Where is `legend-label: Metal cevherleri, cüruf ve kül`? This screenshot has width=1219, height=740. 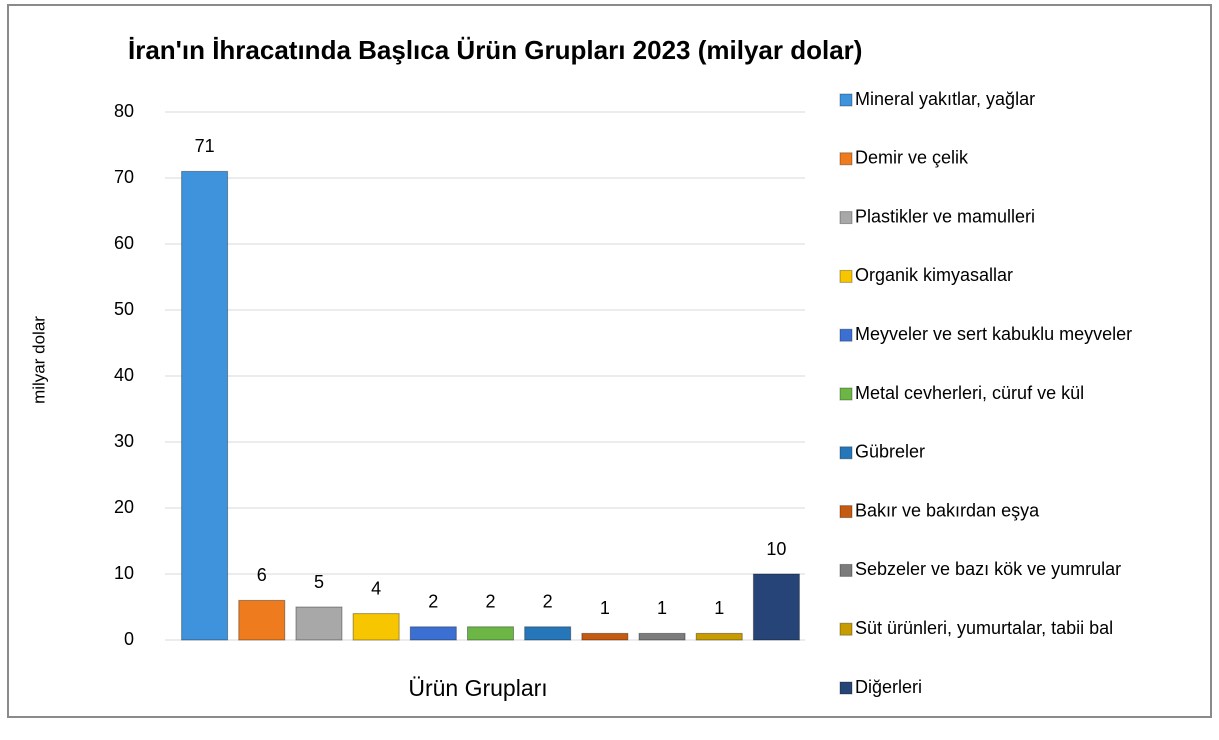 legend-label: Metal cevherleri, cüruf ve kül is located at coordinates (969, 393).